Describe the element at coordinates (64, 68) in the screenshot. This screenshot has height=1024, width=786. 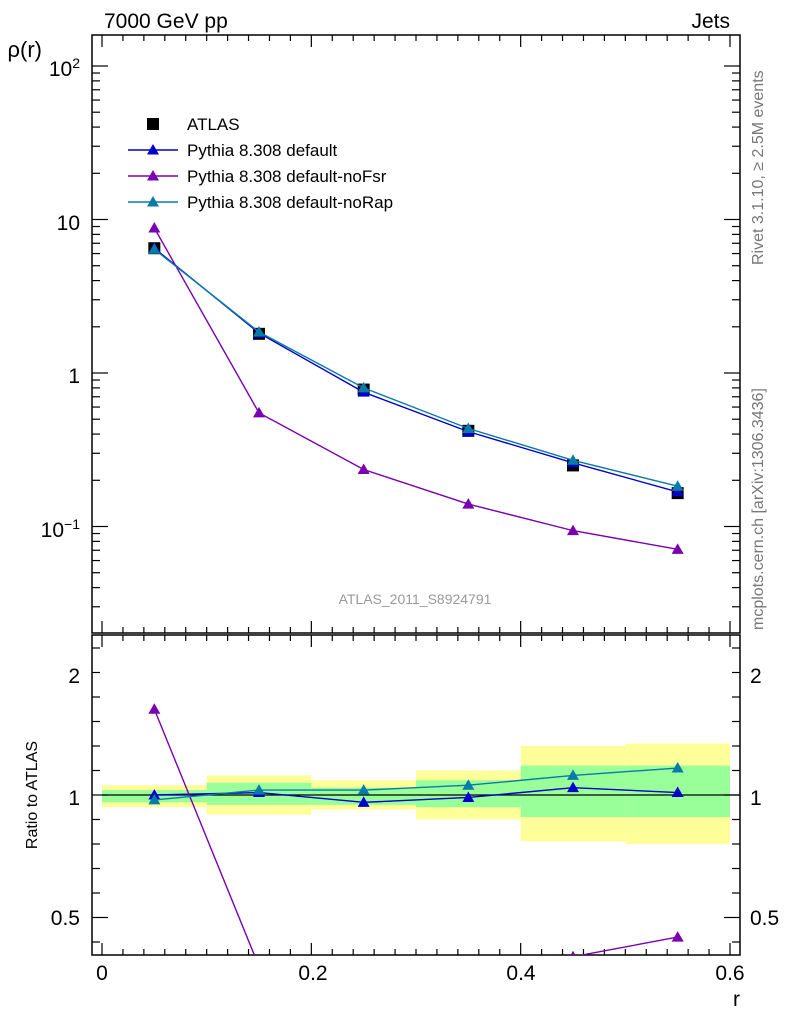
I see `ytick-label-100: 10²` at that location.